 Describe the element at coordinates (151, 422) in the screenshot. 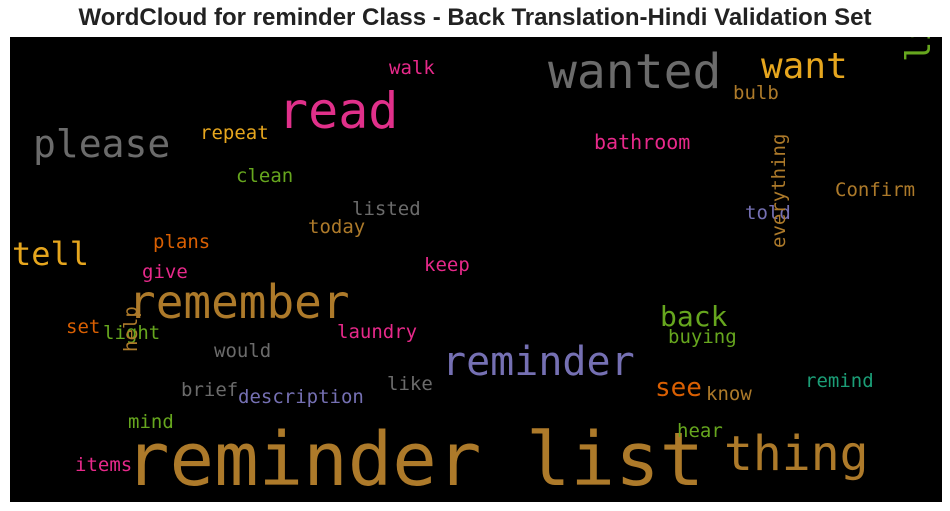

I see `word-mind: mind` at that location.